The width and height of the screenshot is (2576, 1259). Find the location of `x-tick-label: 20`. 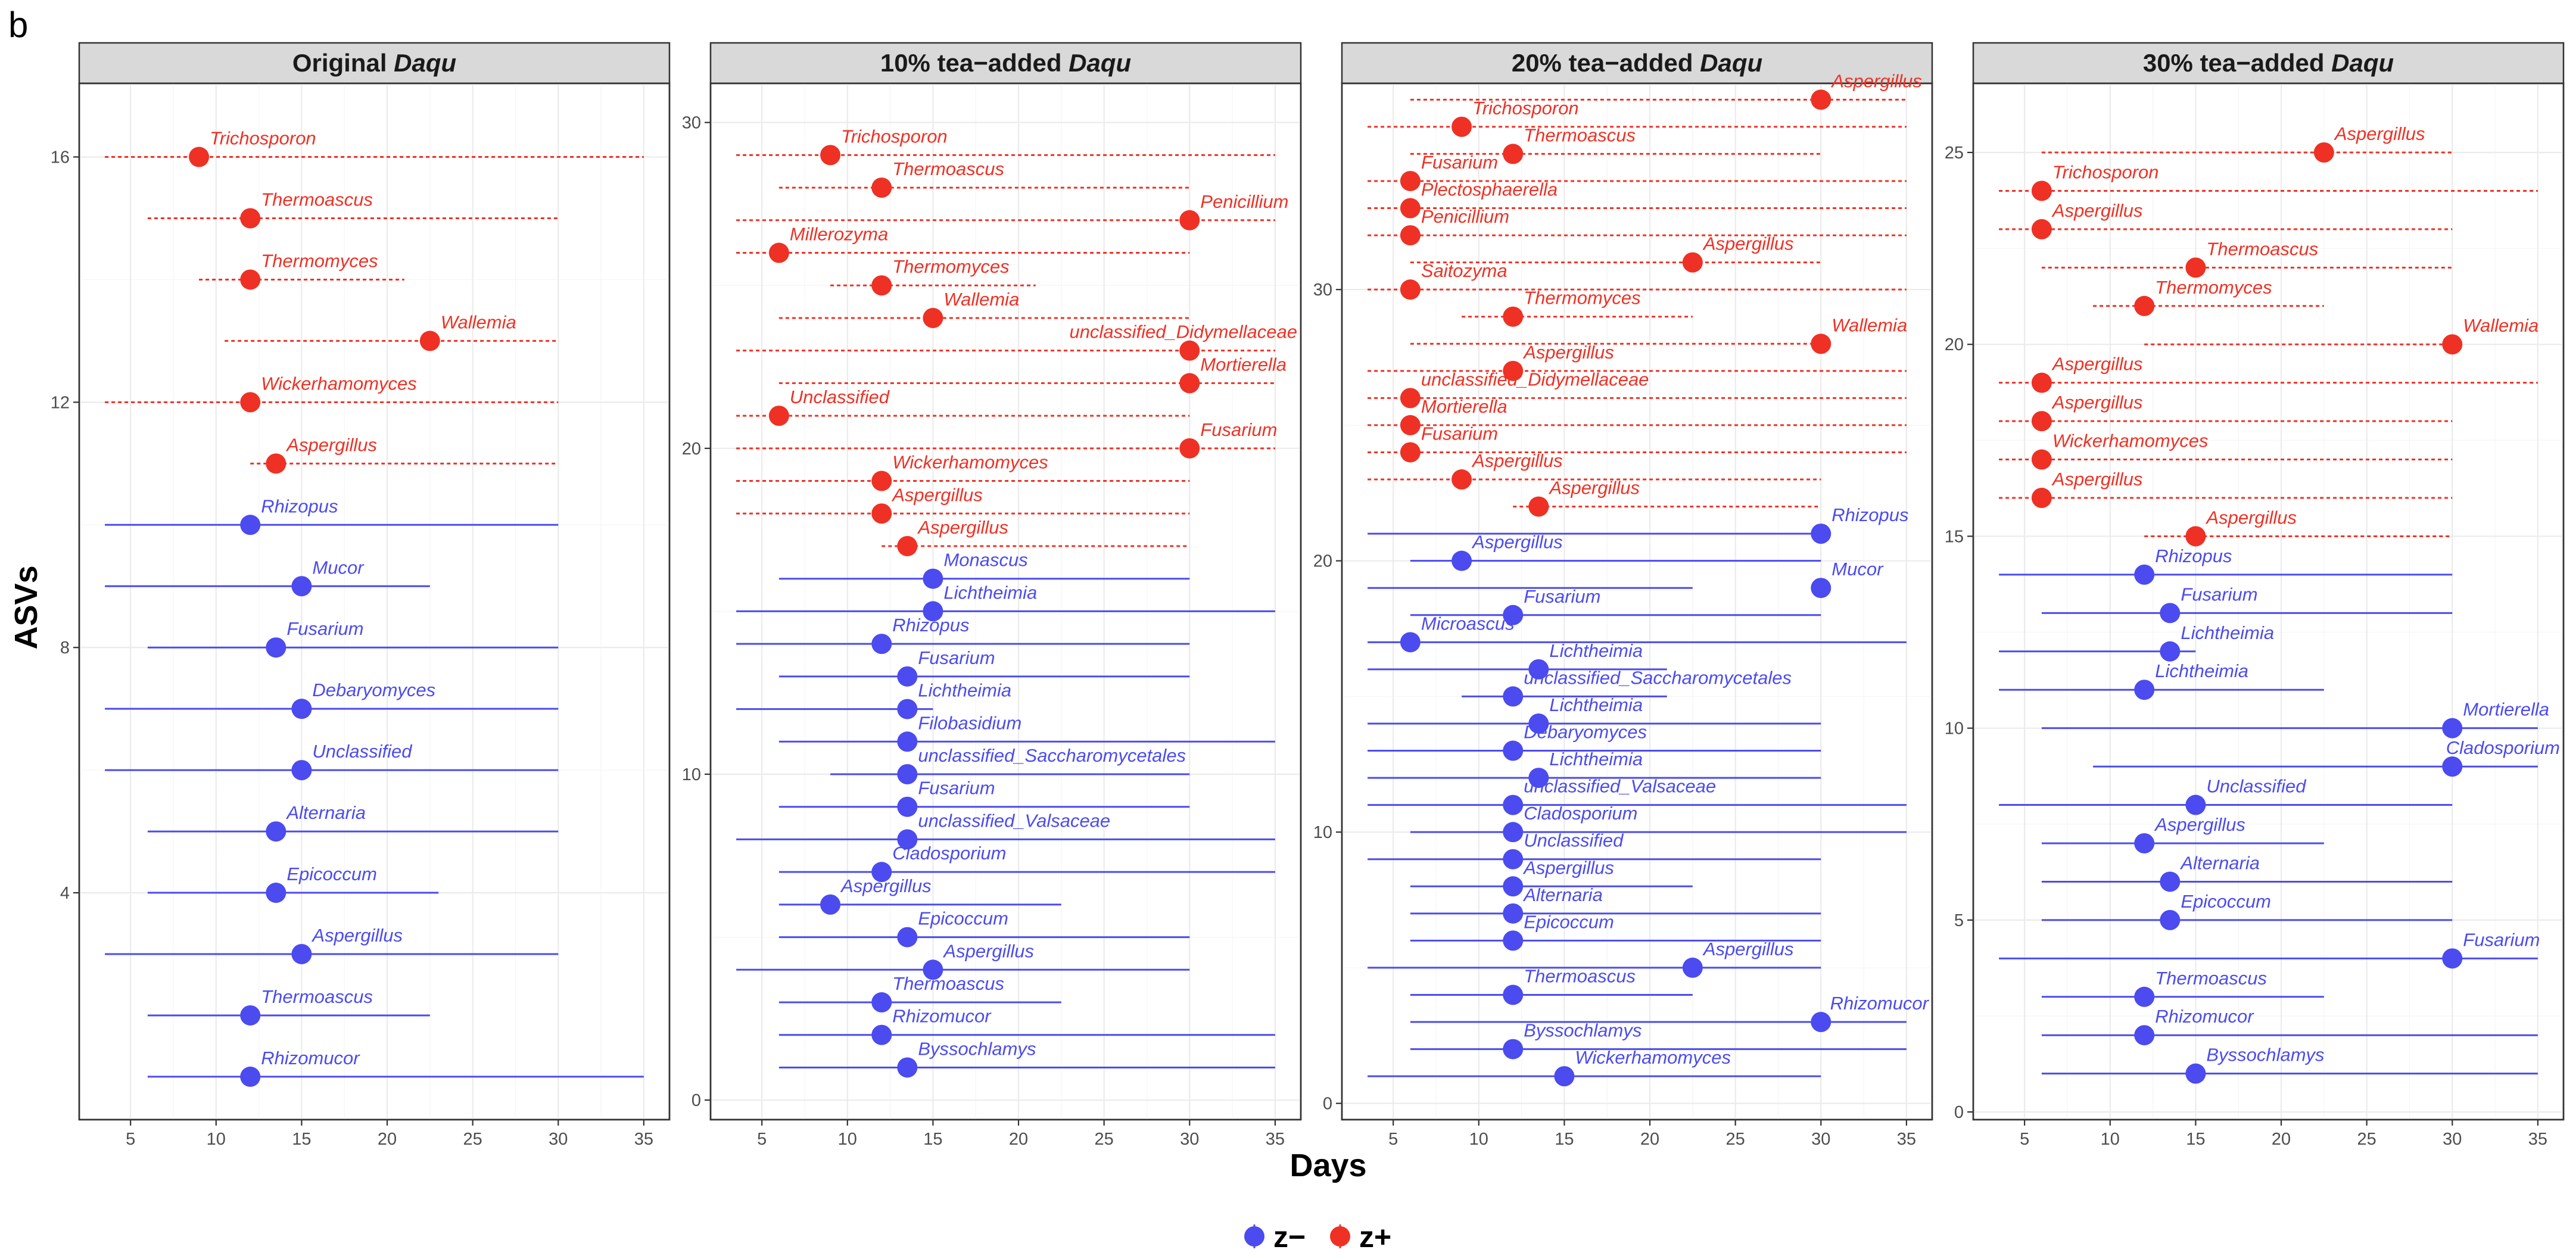

x-tick-label: 20 is located at coordinates (387, 1139).